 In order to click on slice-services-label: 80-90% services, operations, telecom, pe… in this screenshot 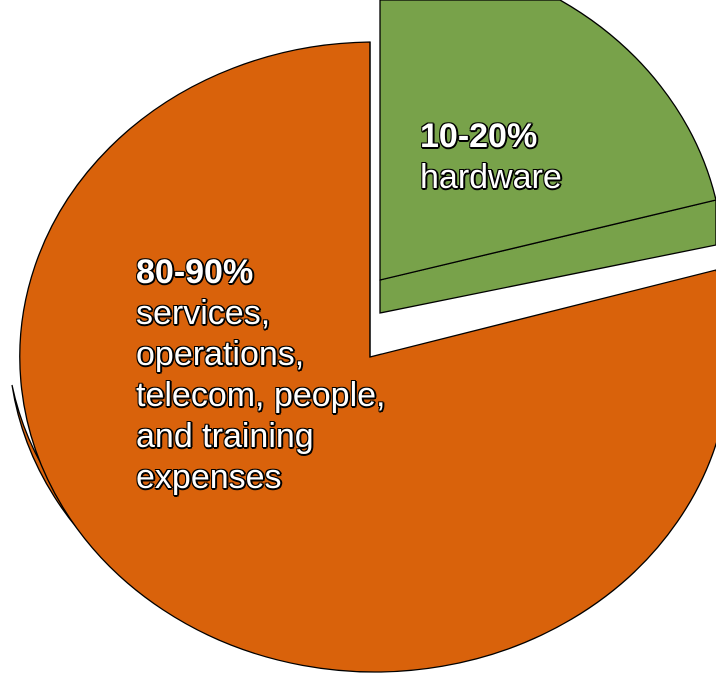, I will do `click(261, 375)`.